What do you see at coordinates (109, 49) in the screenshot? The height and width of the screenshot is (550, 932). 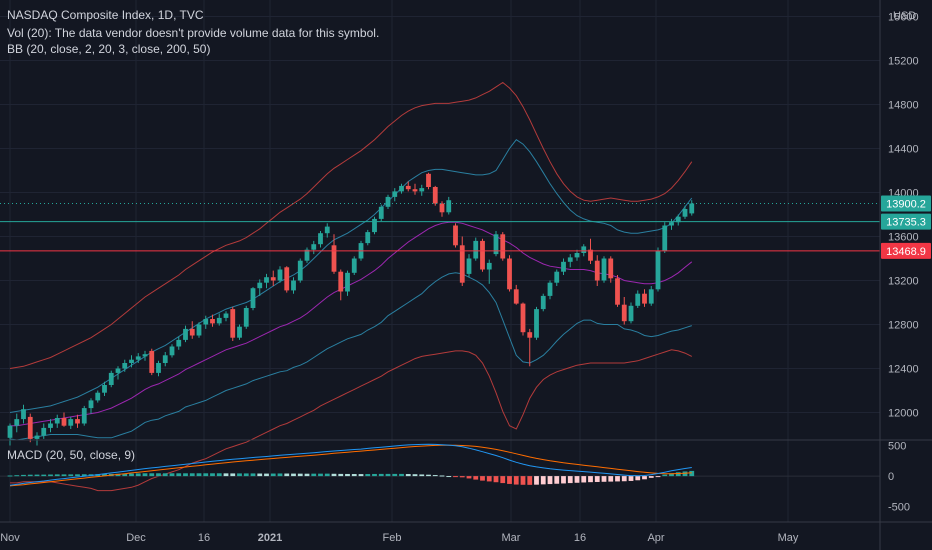 I see `bollinger-legend: BB (20, close, 2, 20, 3, close, 200, 50)` at bounding box center [109, 49].